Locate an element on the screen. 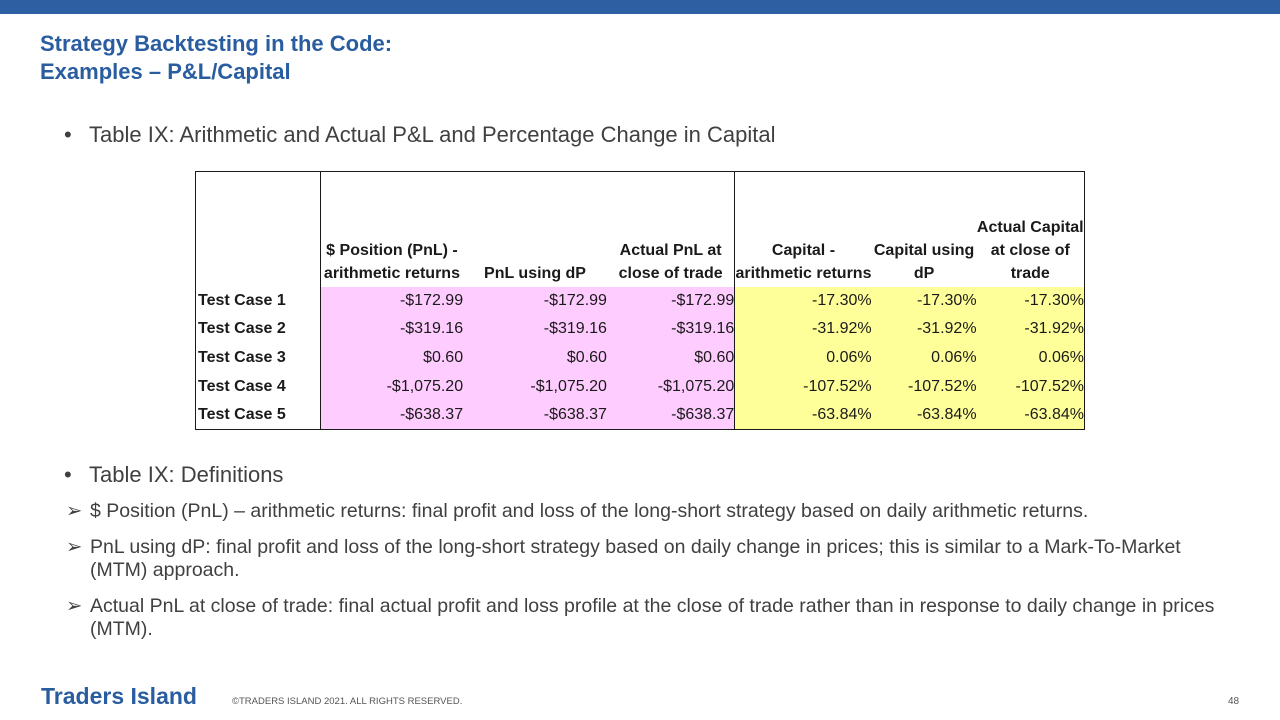 This screenshot has width=1280, height=720. cell-capital-arithmetic: -17.30% is located at coordinates (803, 301).